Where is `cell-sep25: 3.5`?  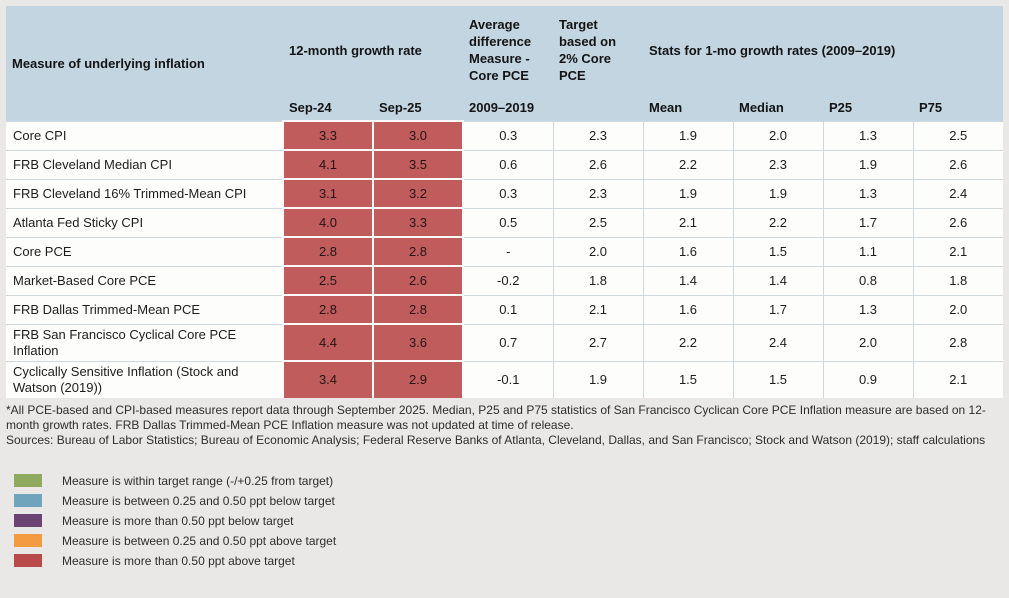
cell-sep25: 3.5 is located at coordinates (418, 164).